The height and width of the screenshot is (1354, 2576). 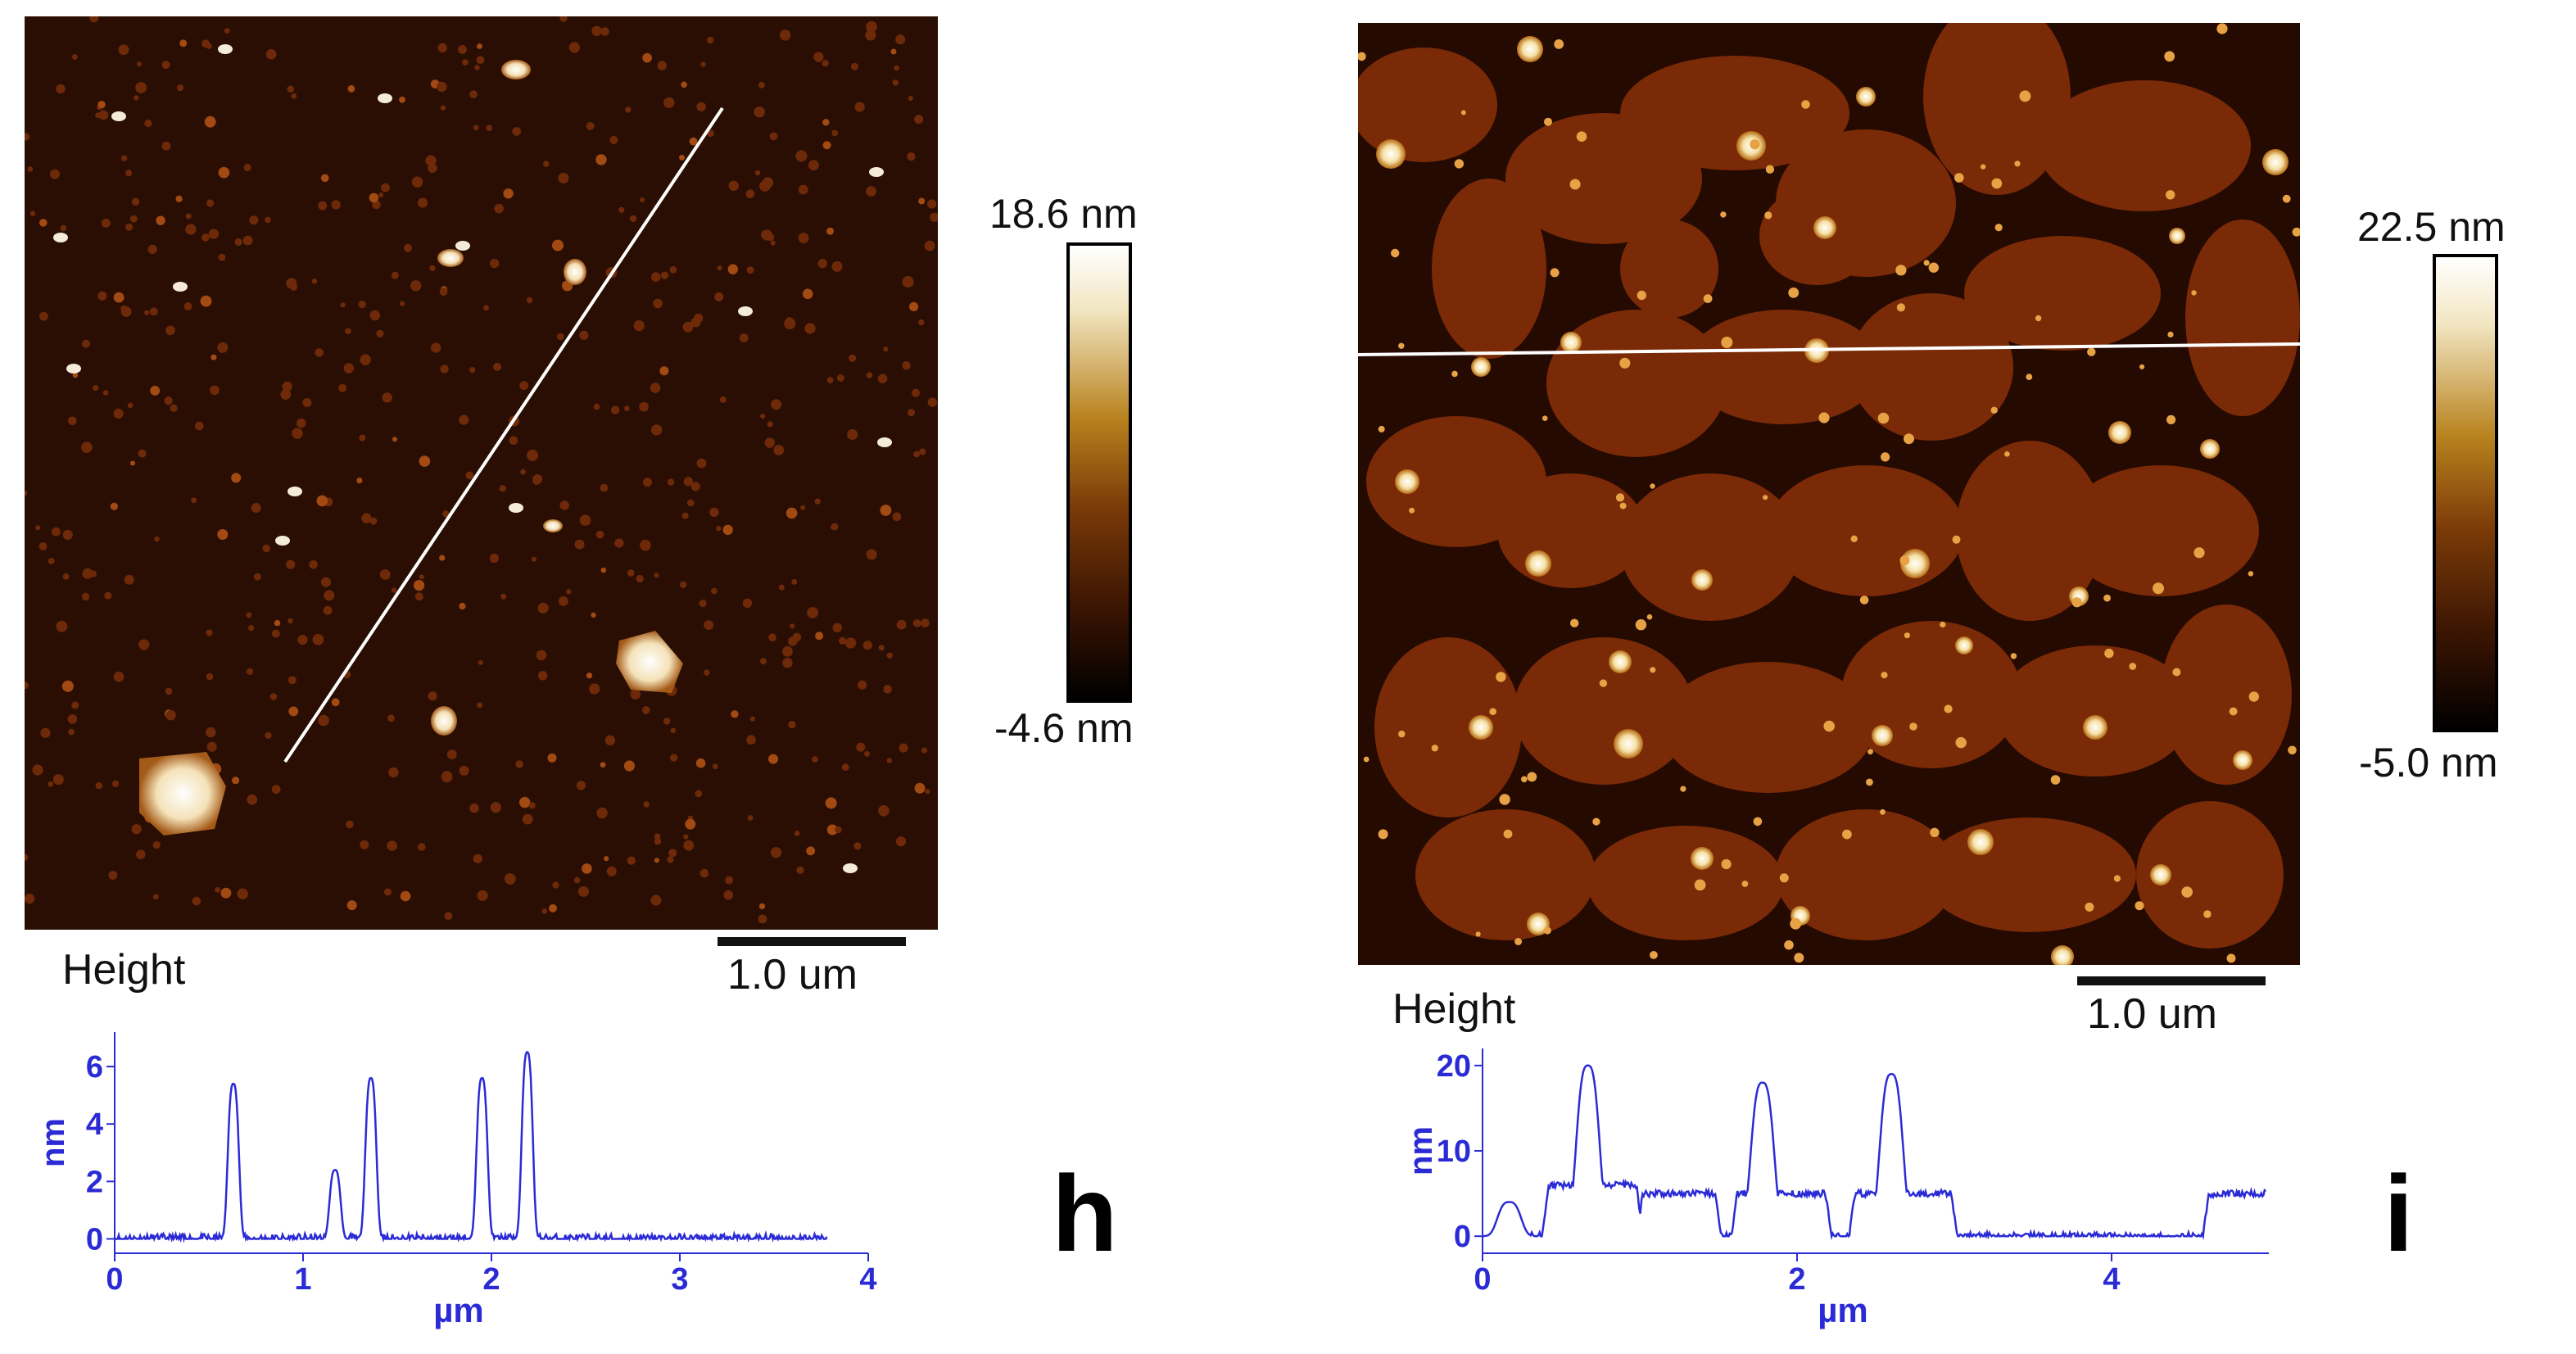 What do you see at coordinates (1421, 1150) in the screenshot?
I see `y-axis-label: nm` at bounding box center [1421, 1150].